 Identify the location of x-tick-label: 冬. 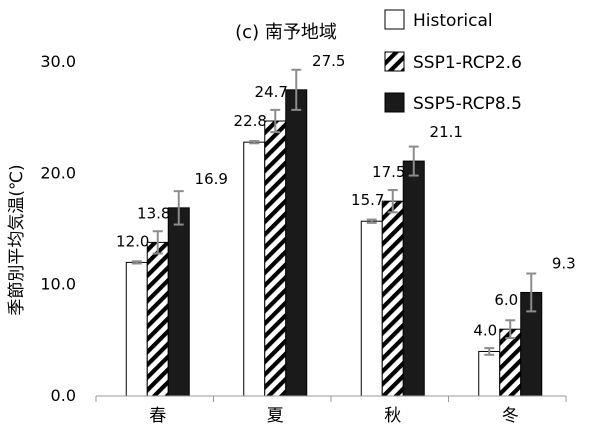
(510, 416).